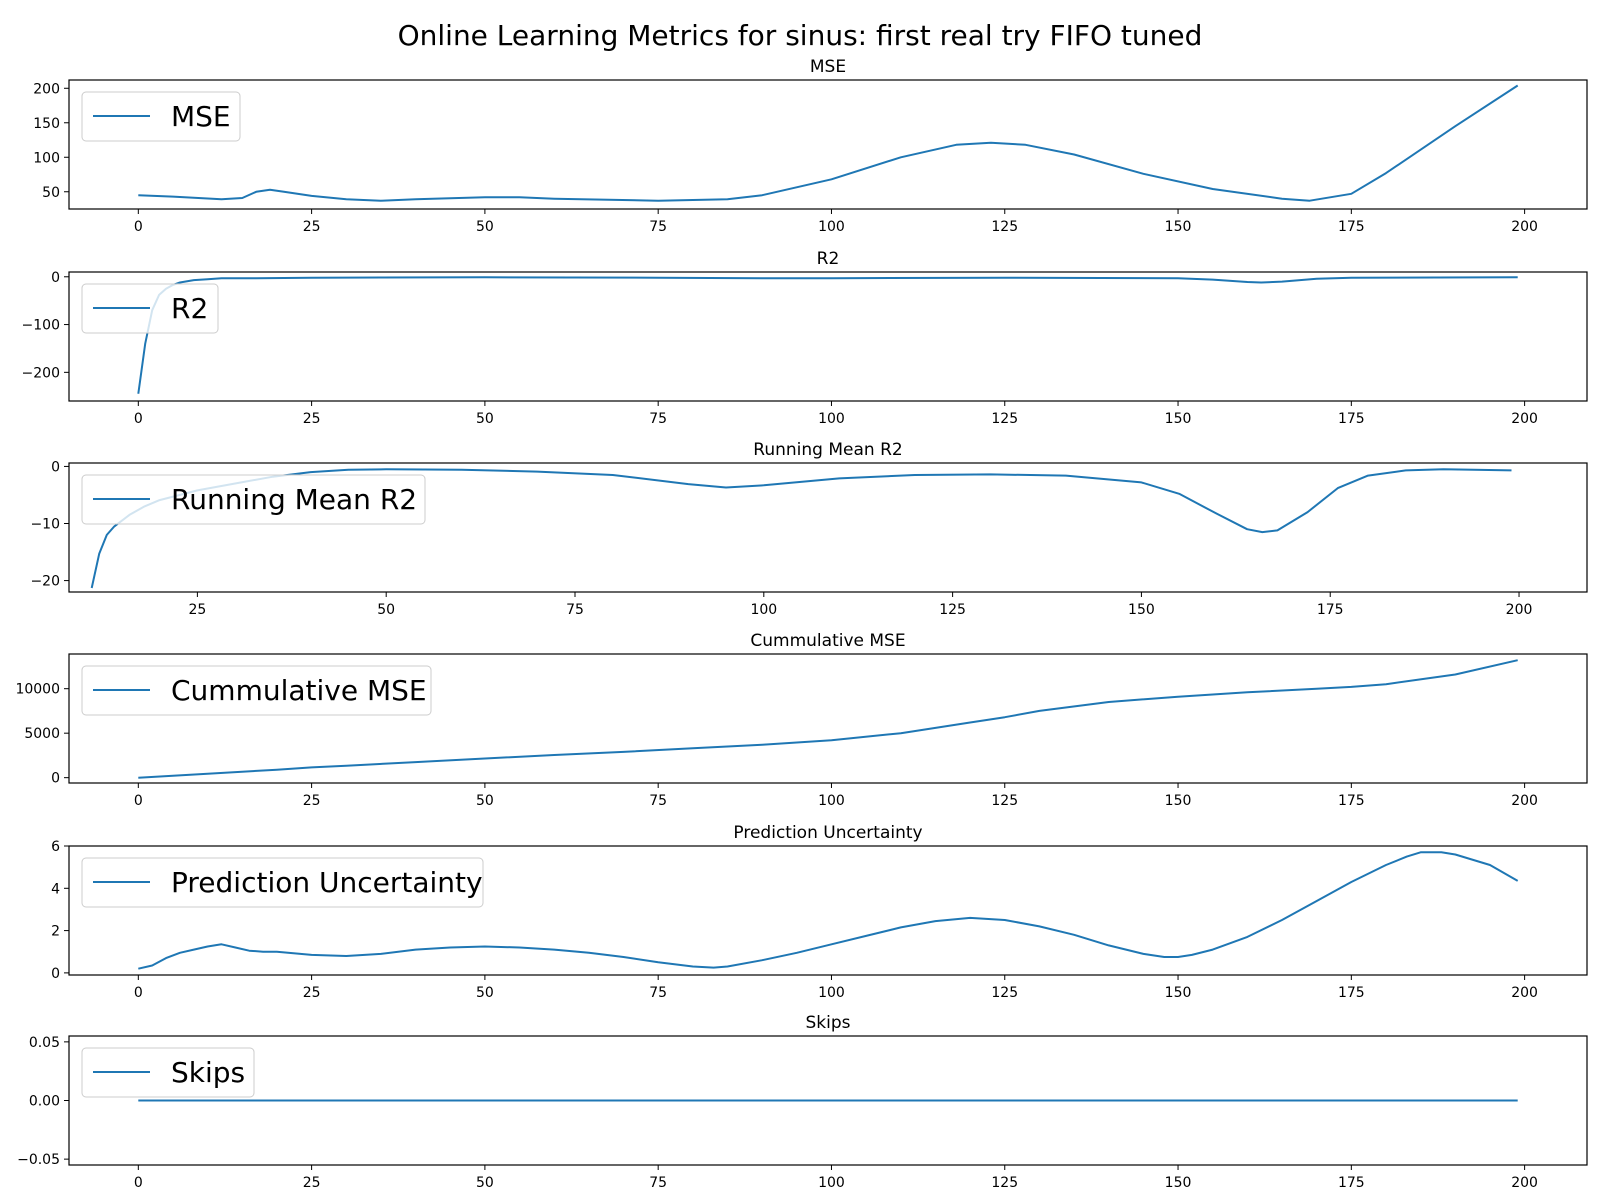  What do you see at coordinates (46, 158) in the screenshot?
I see `y-tick-label: 100` at bounding box center [46, 158].